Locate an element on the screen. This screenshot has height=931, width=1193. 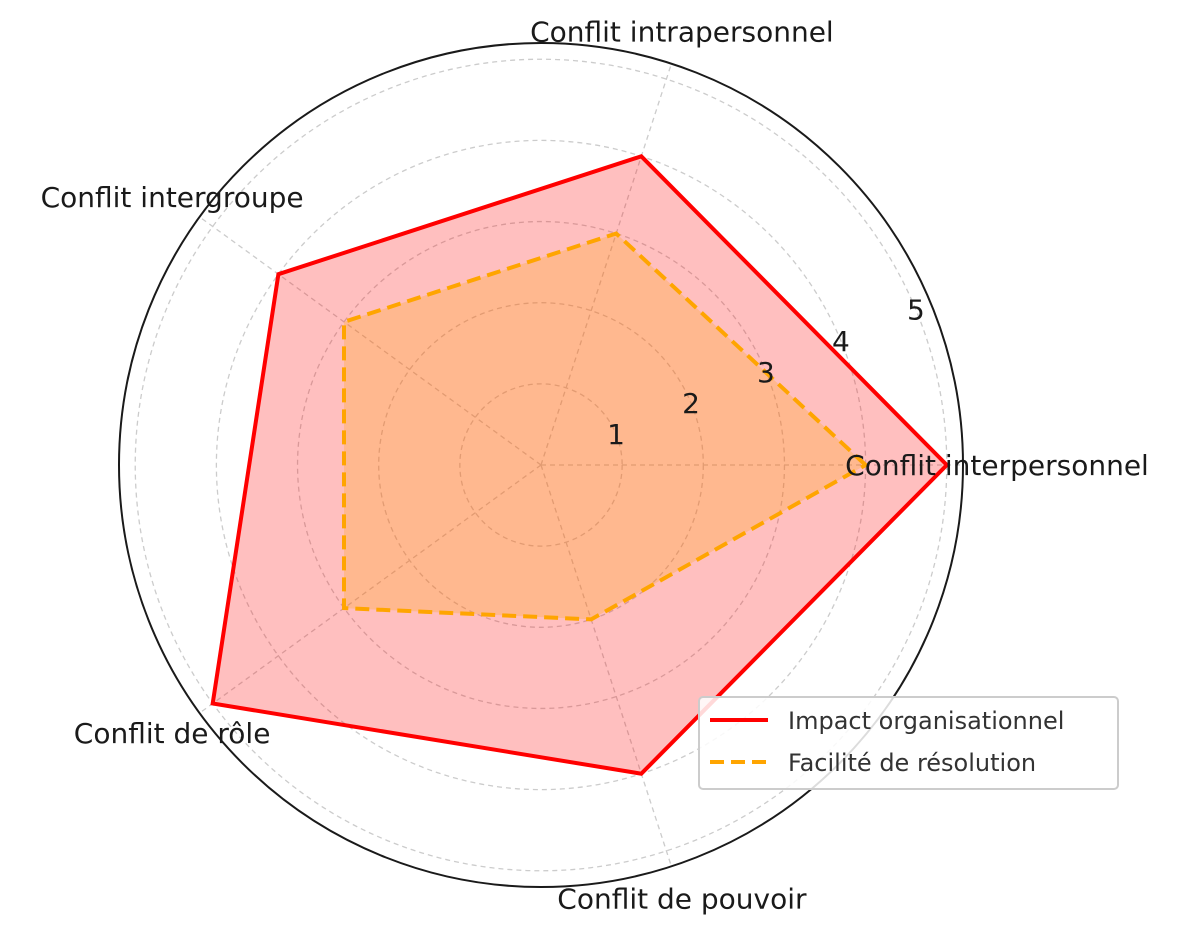
r-tick-label-2: 2 is located at coordinates (691, 403).